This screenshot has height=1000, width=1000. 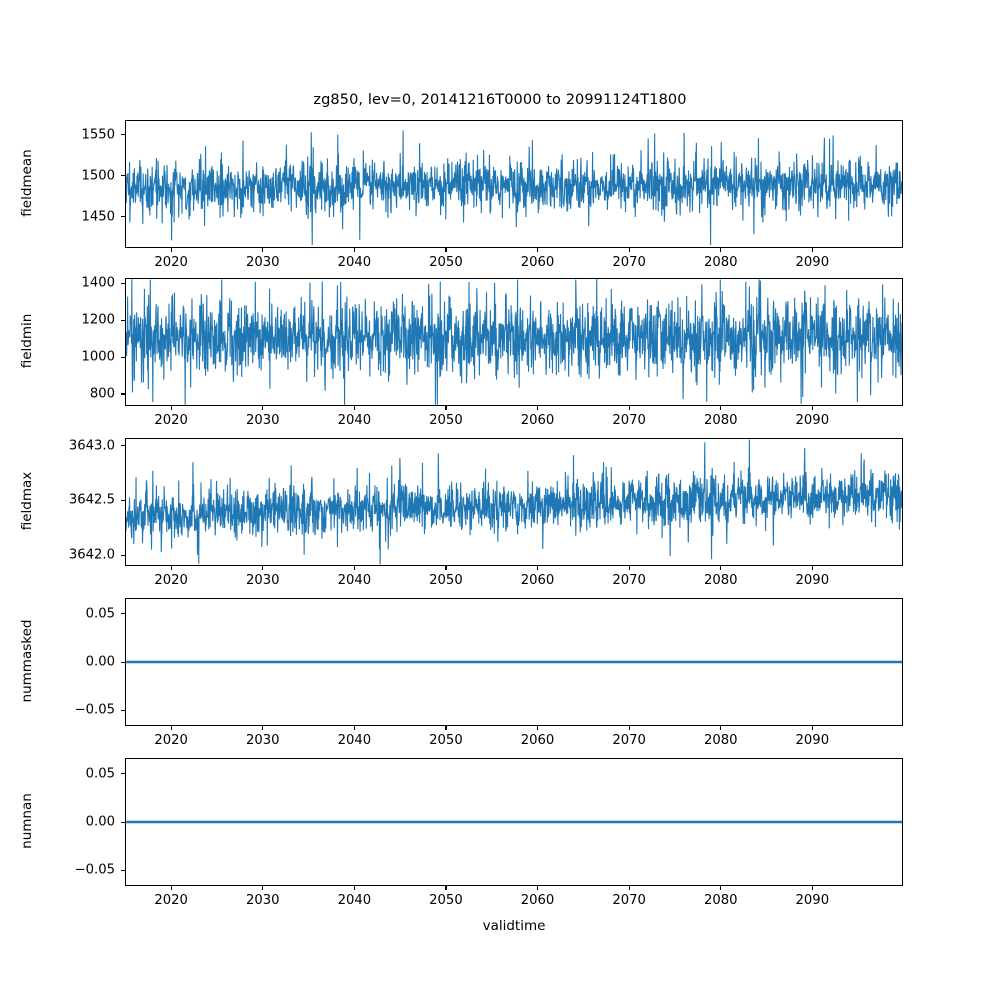 I want to click on subplot-fieldmin, so click(x=514, y=342).